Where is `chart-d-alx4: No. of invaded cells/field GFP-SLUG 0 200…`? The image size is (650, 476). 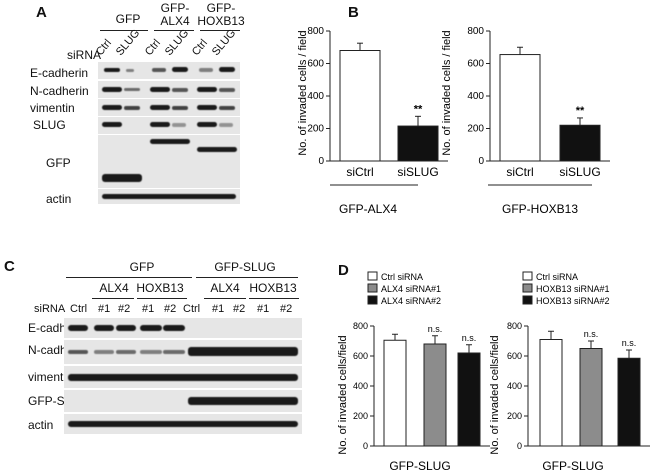 chart-d-alx4: No. of invaded cells/field GFP-SLUG 0 200… is located at coordinates (413, 372).